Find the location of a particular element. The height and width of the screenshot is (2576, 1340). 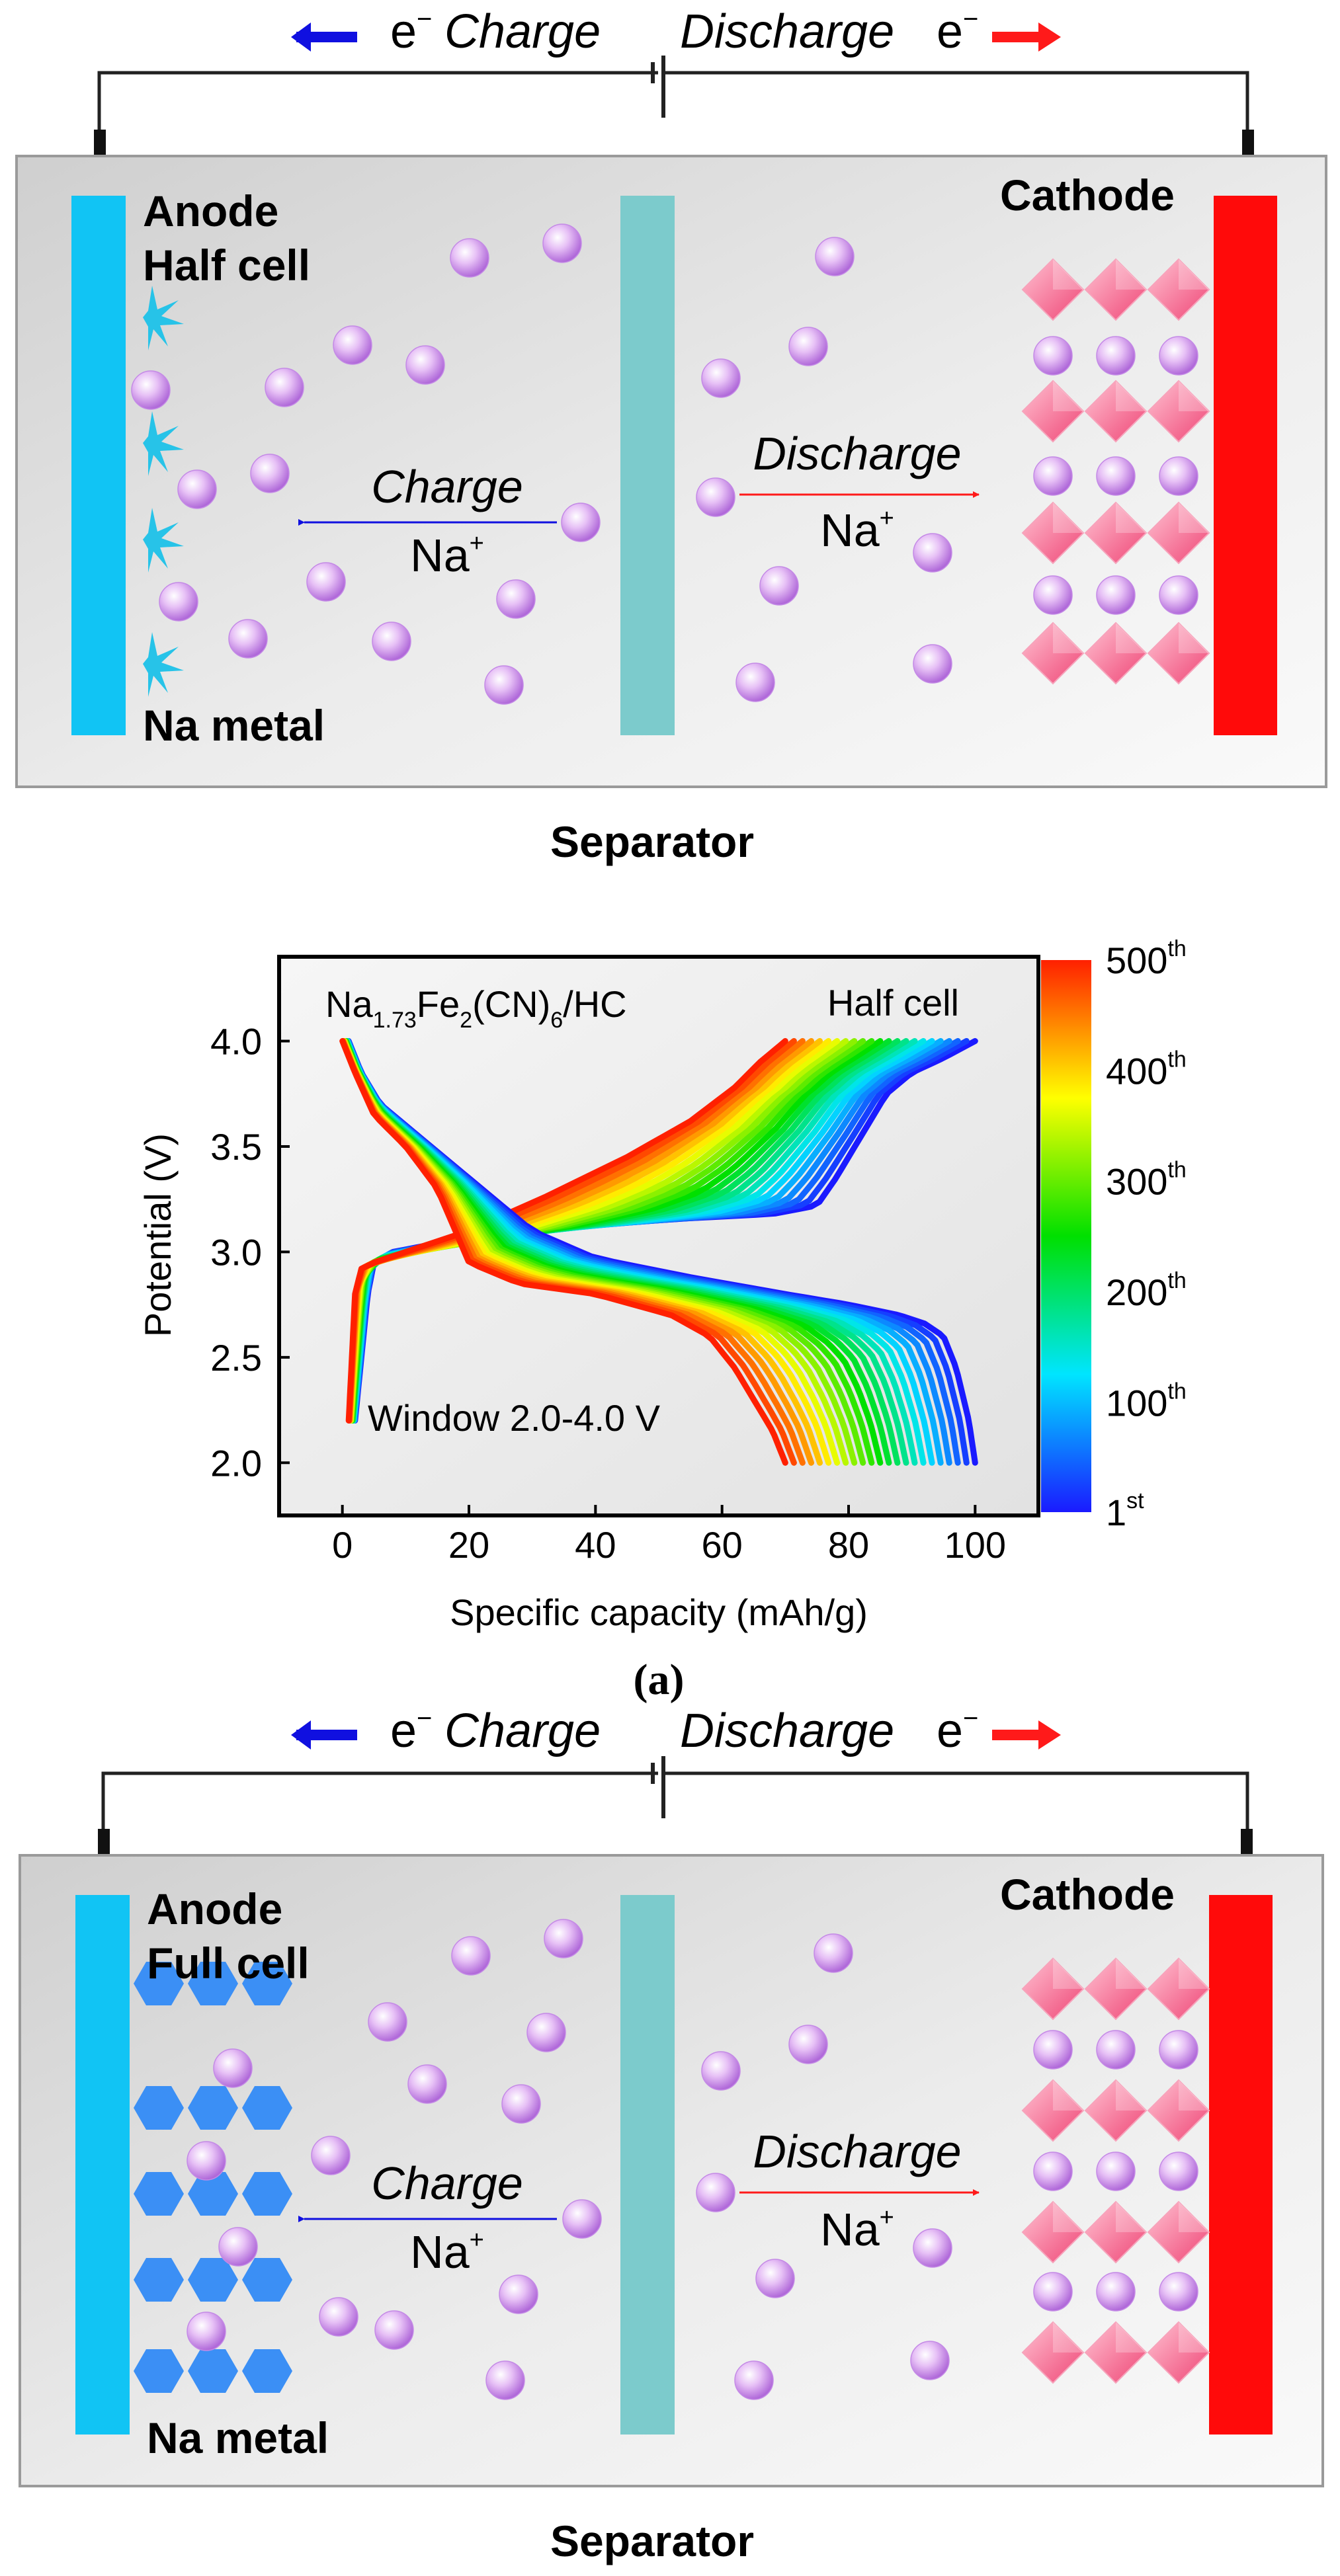

y-tick-label: 4.0 is located at coordinates (236, 1042).